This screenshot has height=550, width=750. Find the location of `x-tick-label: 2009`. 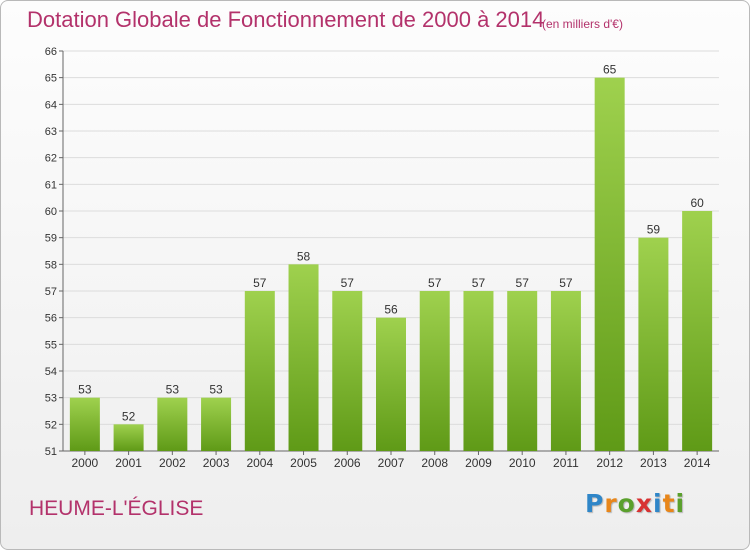

x-tick-label: 2009 is located at coordinates (478, 463).